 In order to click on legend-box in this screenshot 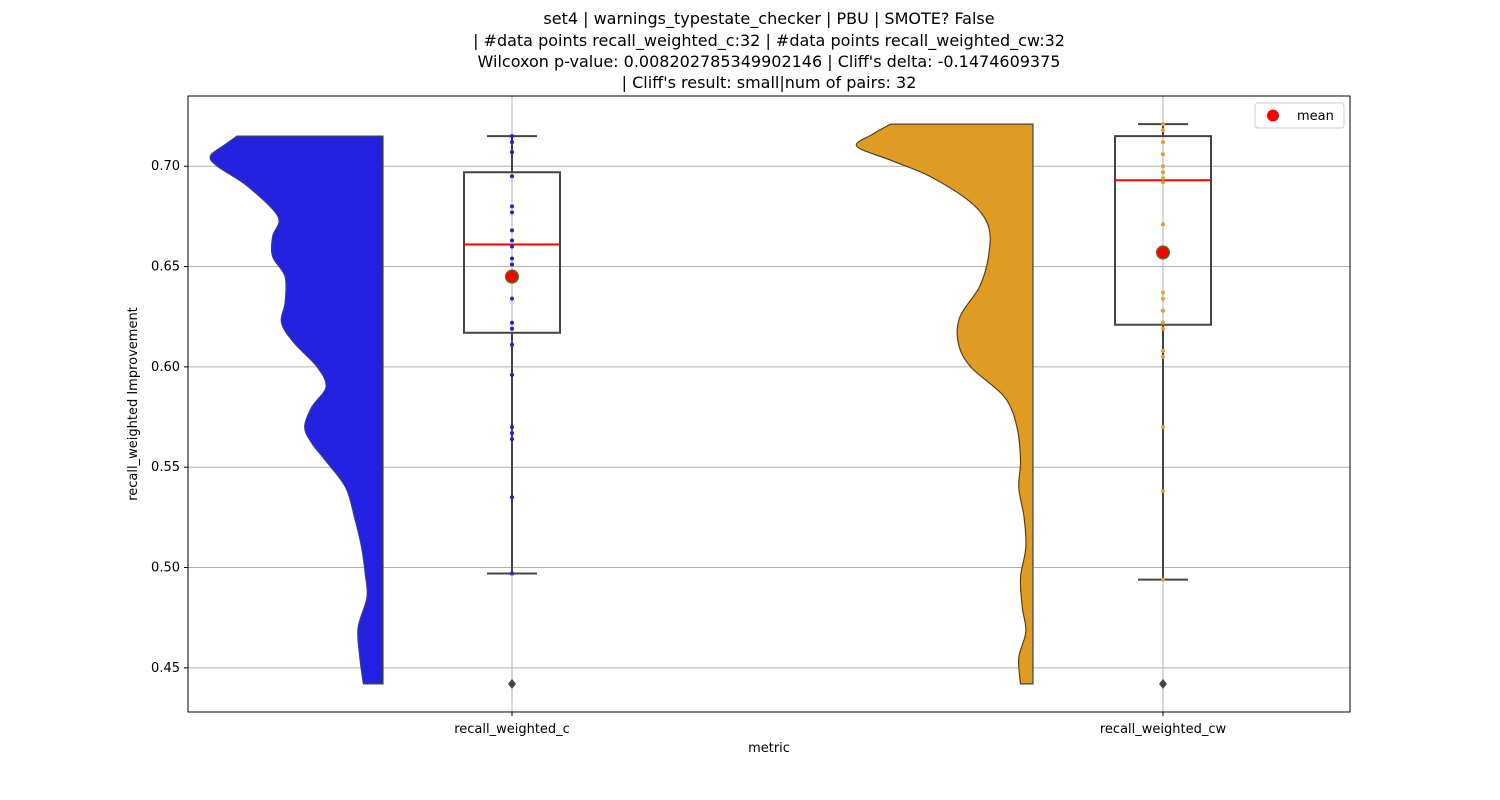, I will do `click(1299, 115)`.